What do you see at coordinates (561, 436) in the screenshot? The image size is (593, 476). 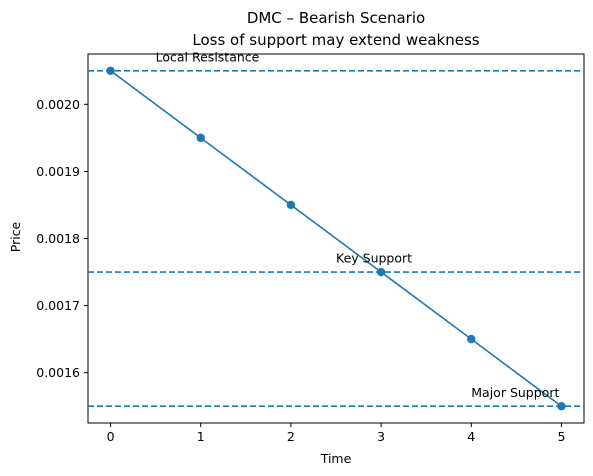 I see `x-tick-label: 5` at bounding box center [561, 436].